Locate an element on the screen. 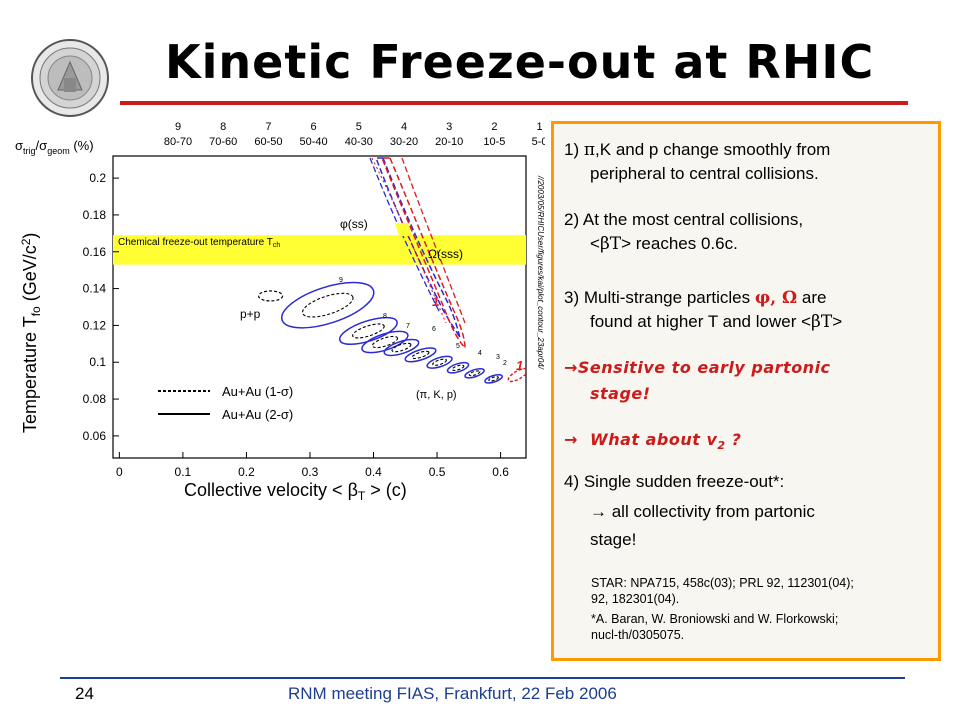 The height and width of the screenshot is (720, 960). y-axis-ticks: 0.06 0.08 0.1 0.12 0.14 0.16 0.18 0.2 is located at coordinates (101, 307).